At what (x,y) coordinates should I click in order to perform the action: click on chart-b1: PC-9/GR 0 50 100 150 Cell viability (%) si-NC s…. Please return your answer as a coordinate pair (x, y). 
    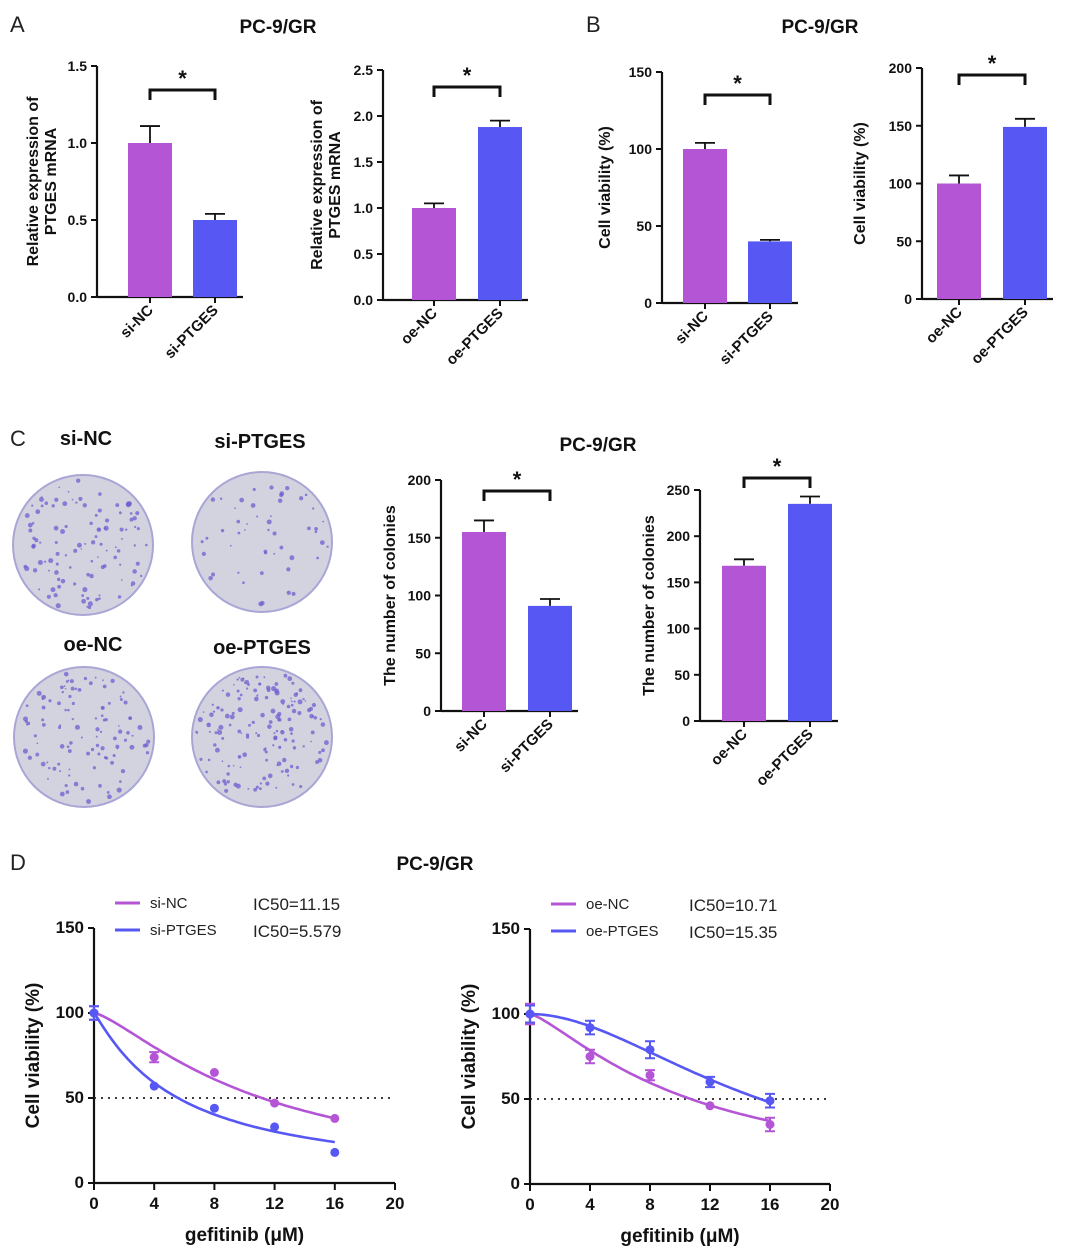
    Looking at the image, I should click on (728, 192).